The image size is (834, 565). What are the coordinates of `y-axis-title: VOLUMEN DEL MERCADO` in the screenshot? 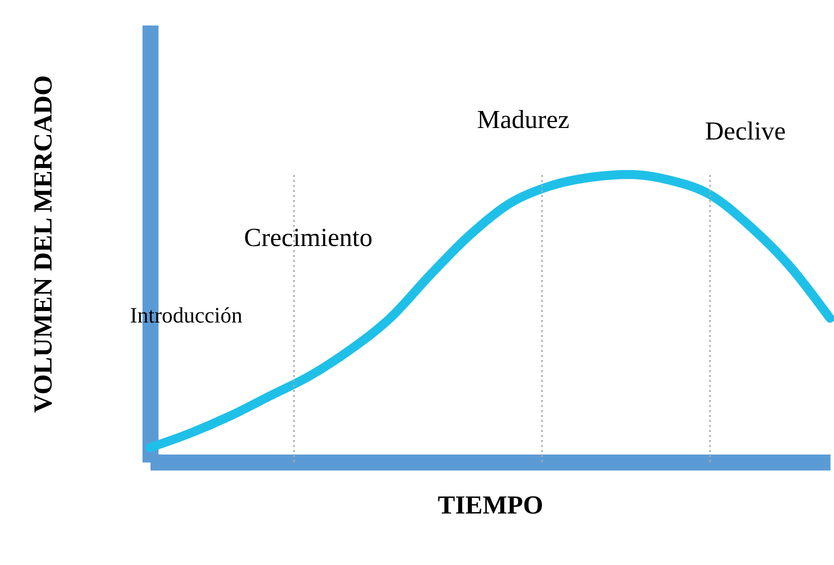 It's located at (43, 244).